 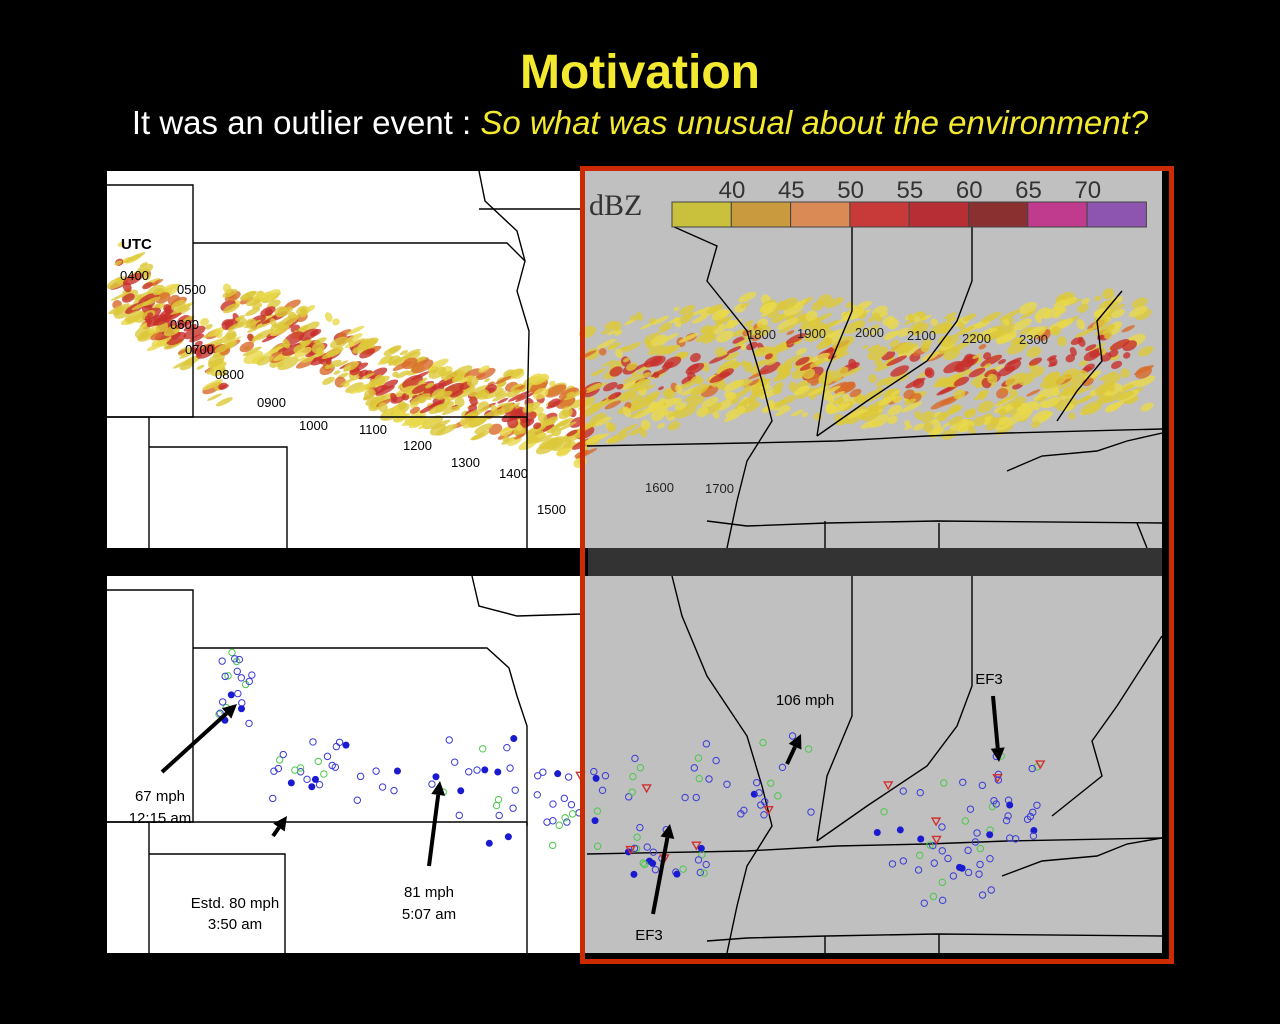 What do you see at coordinates (921, 335) in the screenshot?
I see `utc-time-label: 2100` at bounding box center [921, 335].